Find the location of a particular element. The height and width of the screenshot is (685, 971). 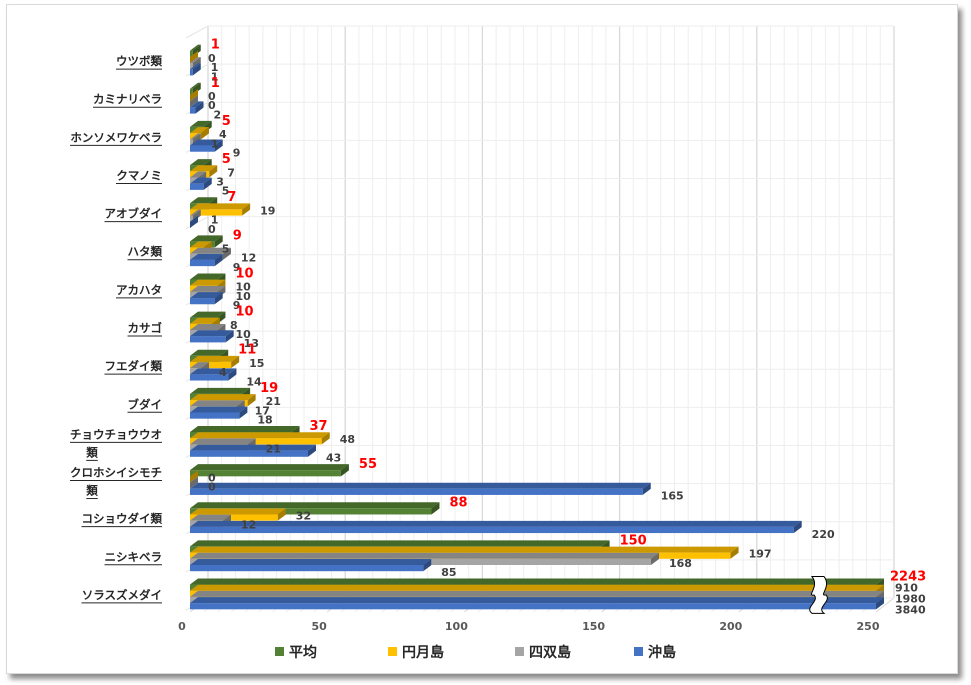

data-label: 12 is located at coordinates (248, 525).